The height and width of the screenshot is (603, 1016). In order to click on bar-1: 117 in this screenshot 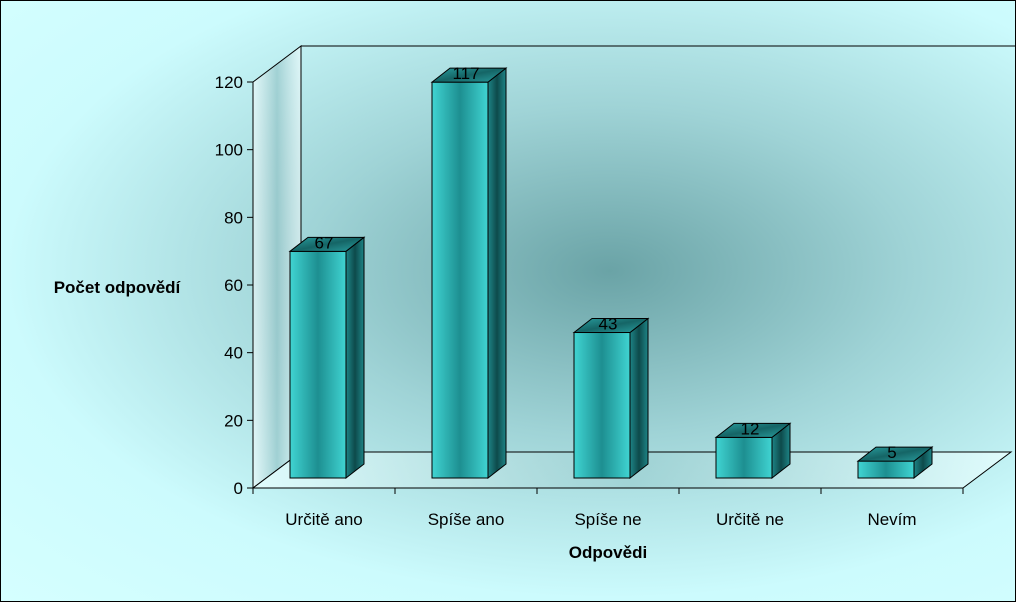, I will do `click(469, 272)`.